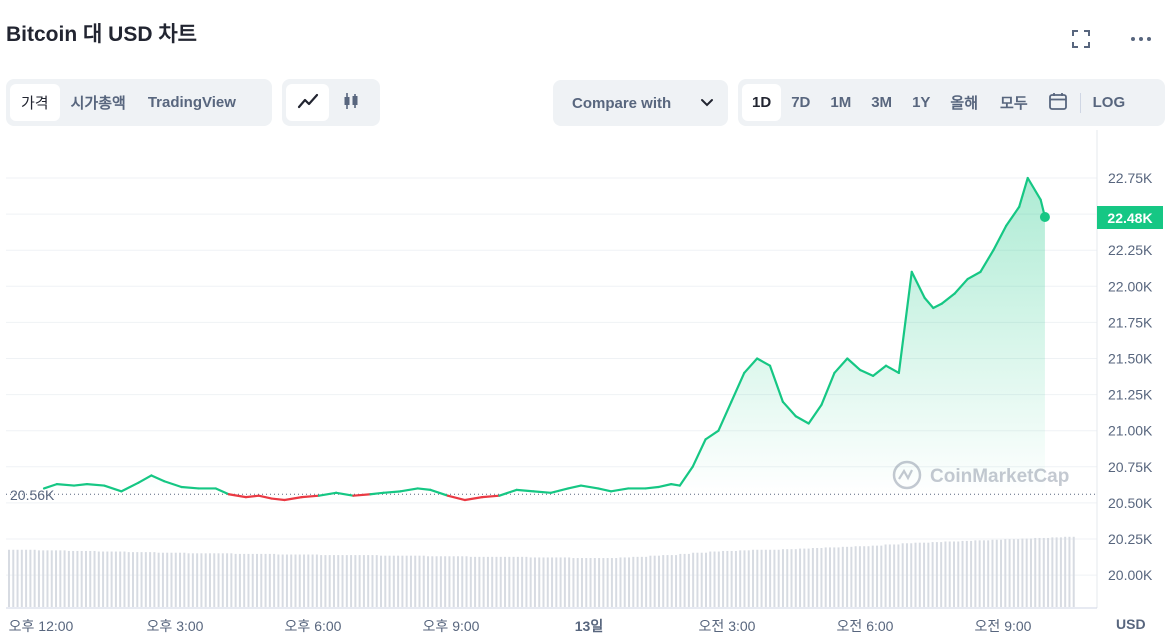  I want to click on range-all: 모두, so click(1014, 103).